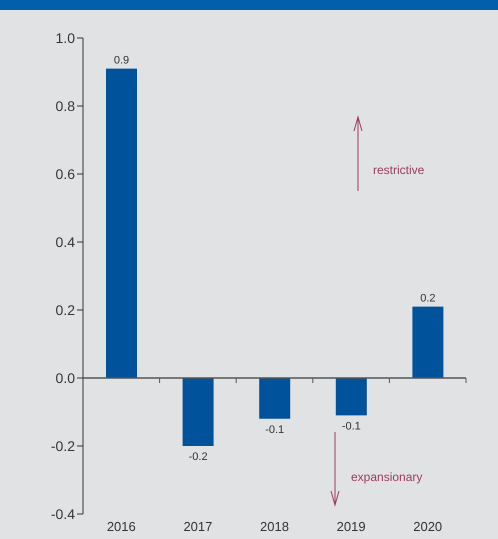 The width and height of the screenshot is (498, 539). I want to click on data-label: -0.2, so click(198, 457).